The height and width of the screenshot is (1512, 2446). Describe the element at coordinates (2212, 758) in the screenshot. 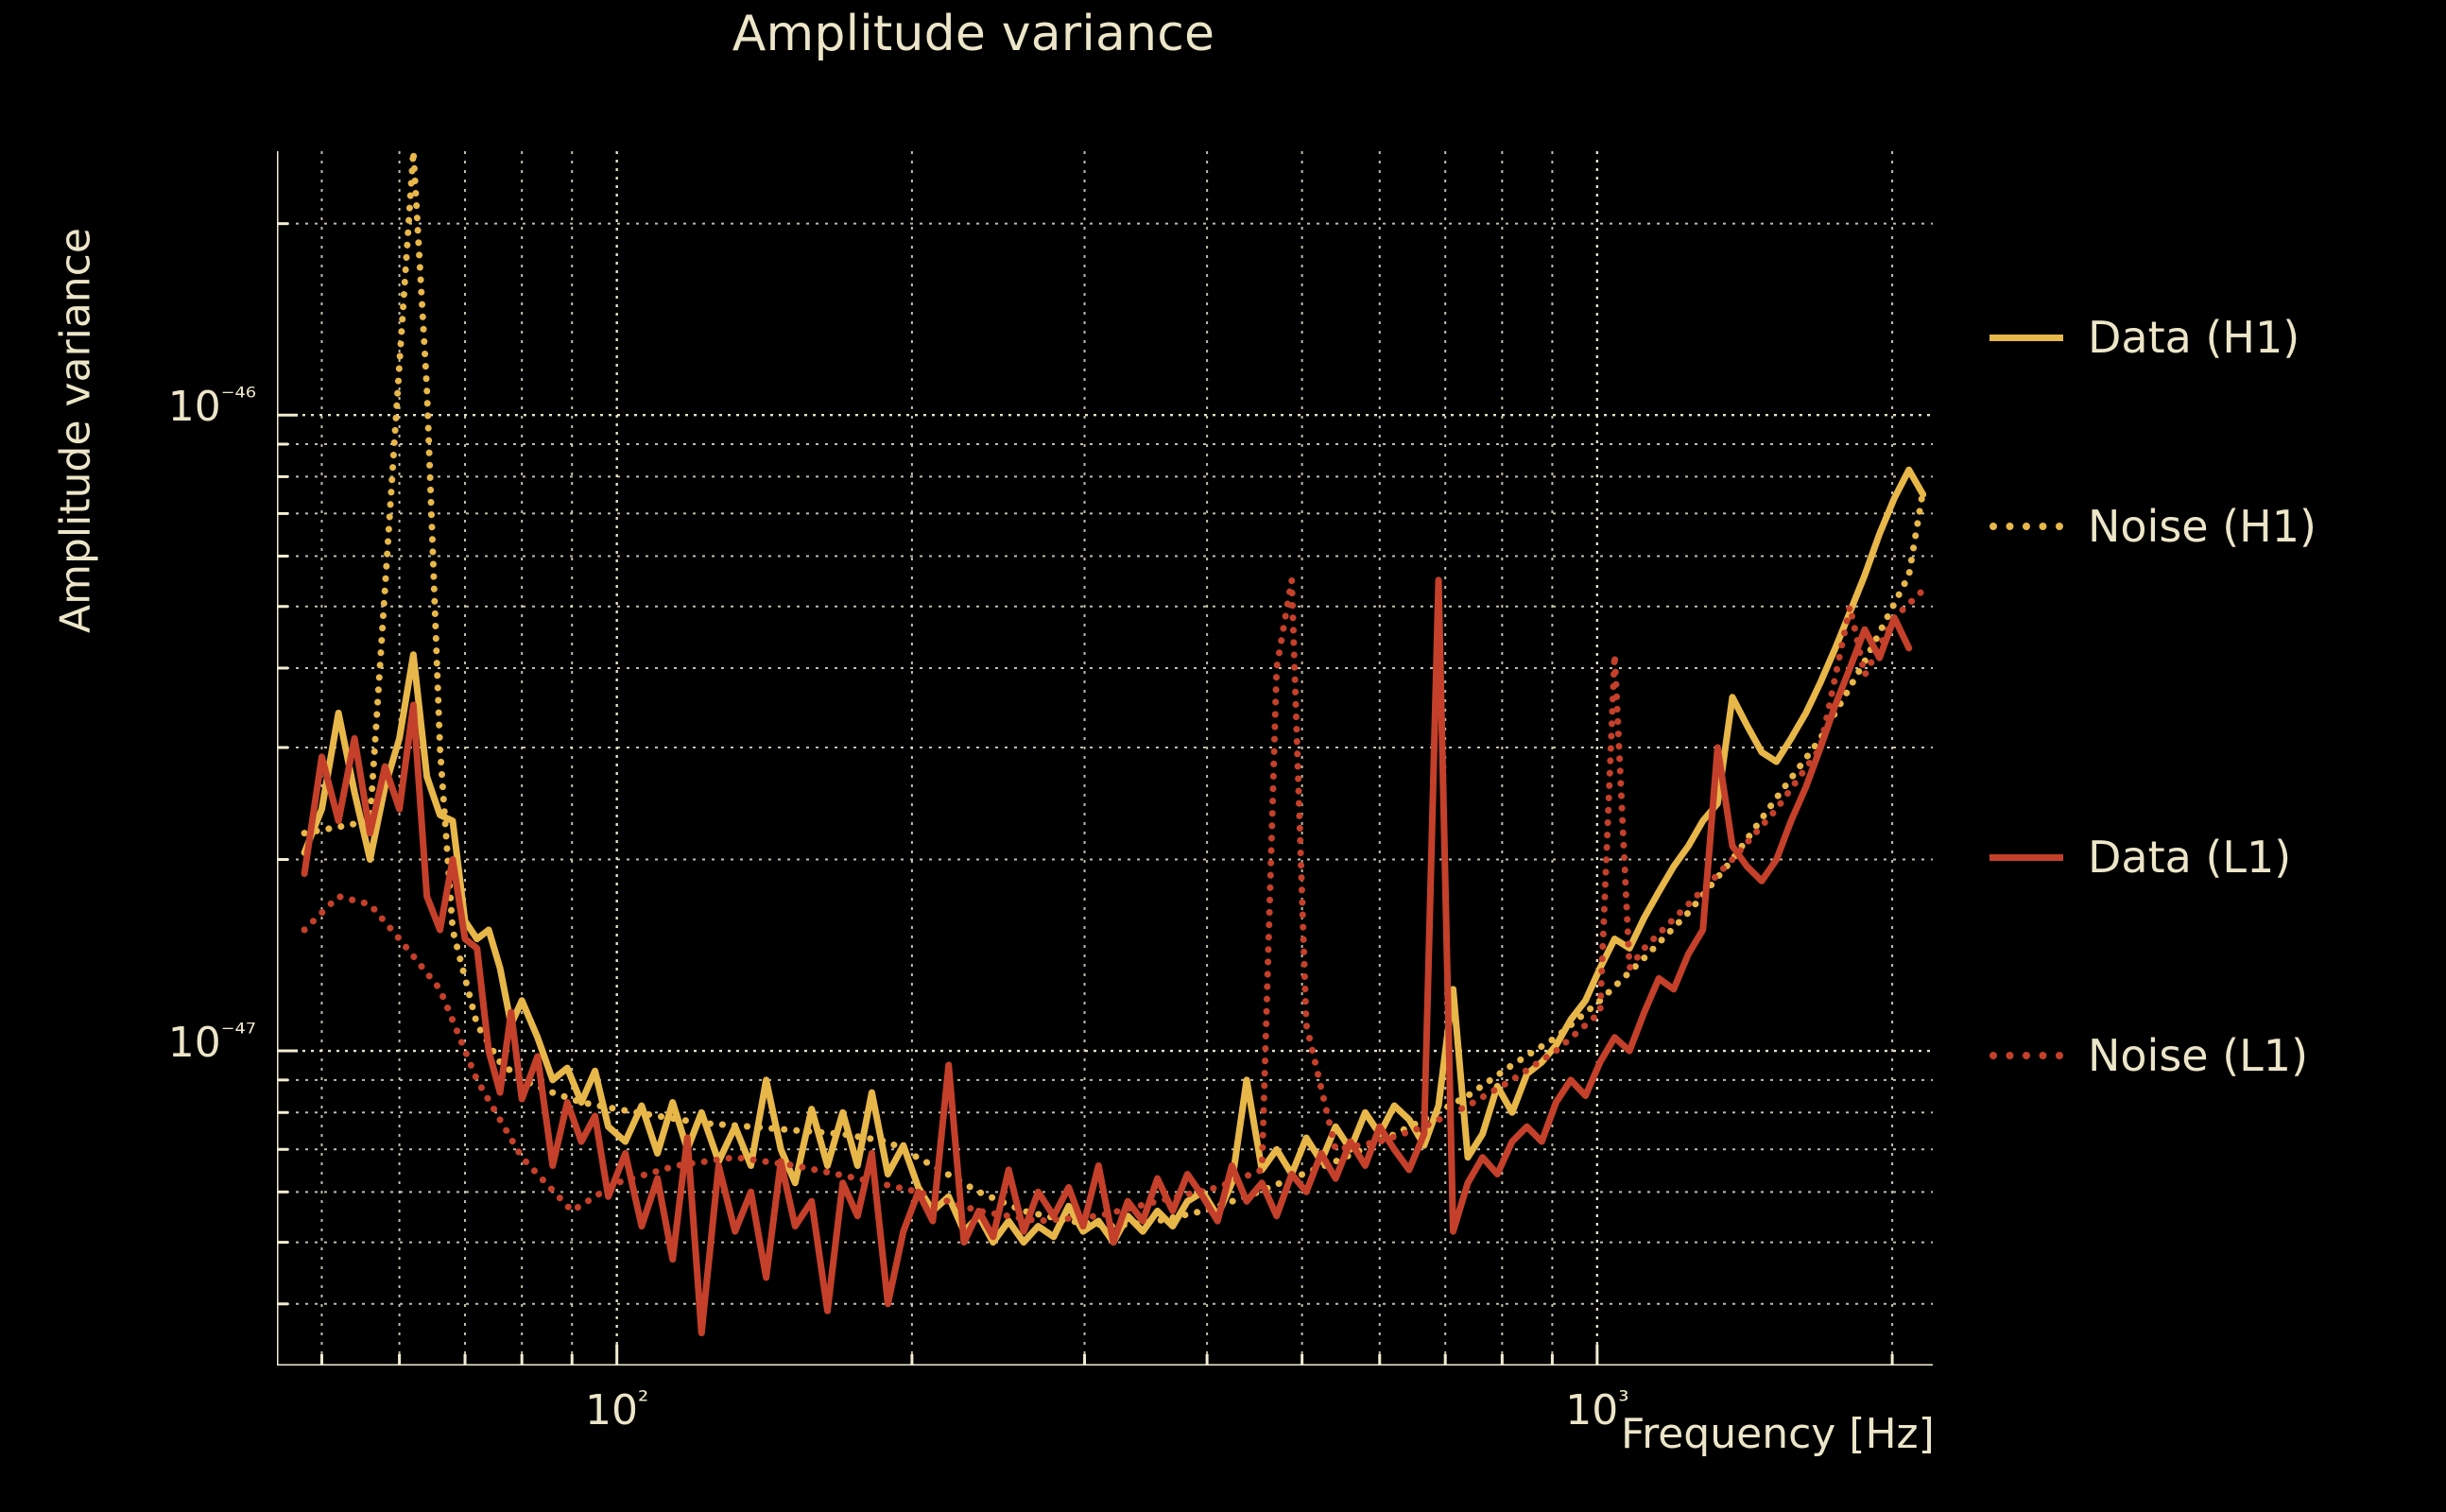

I see `chart-legend: Data (H1) Noise (H1) Data (L1) Noise (L1)` at that location.